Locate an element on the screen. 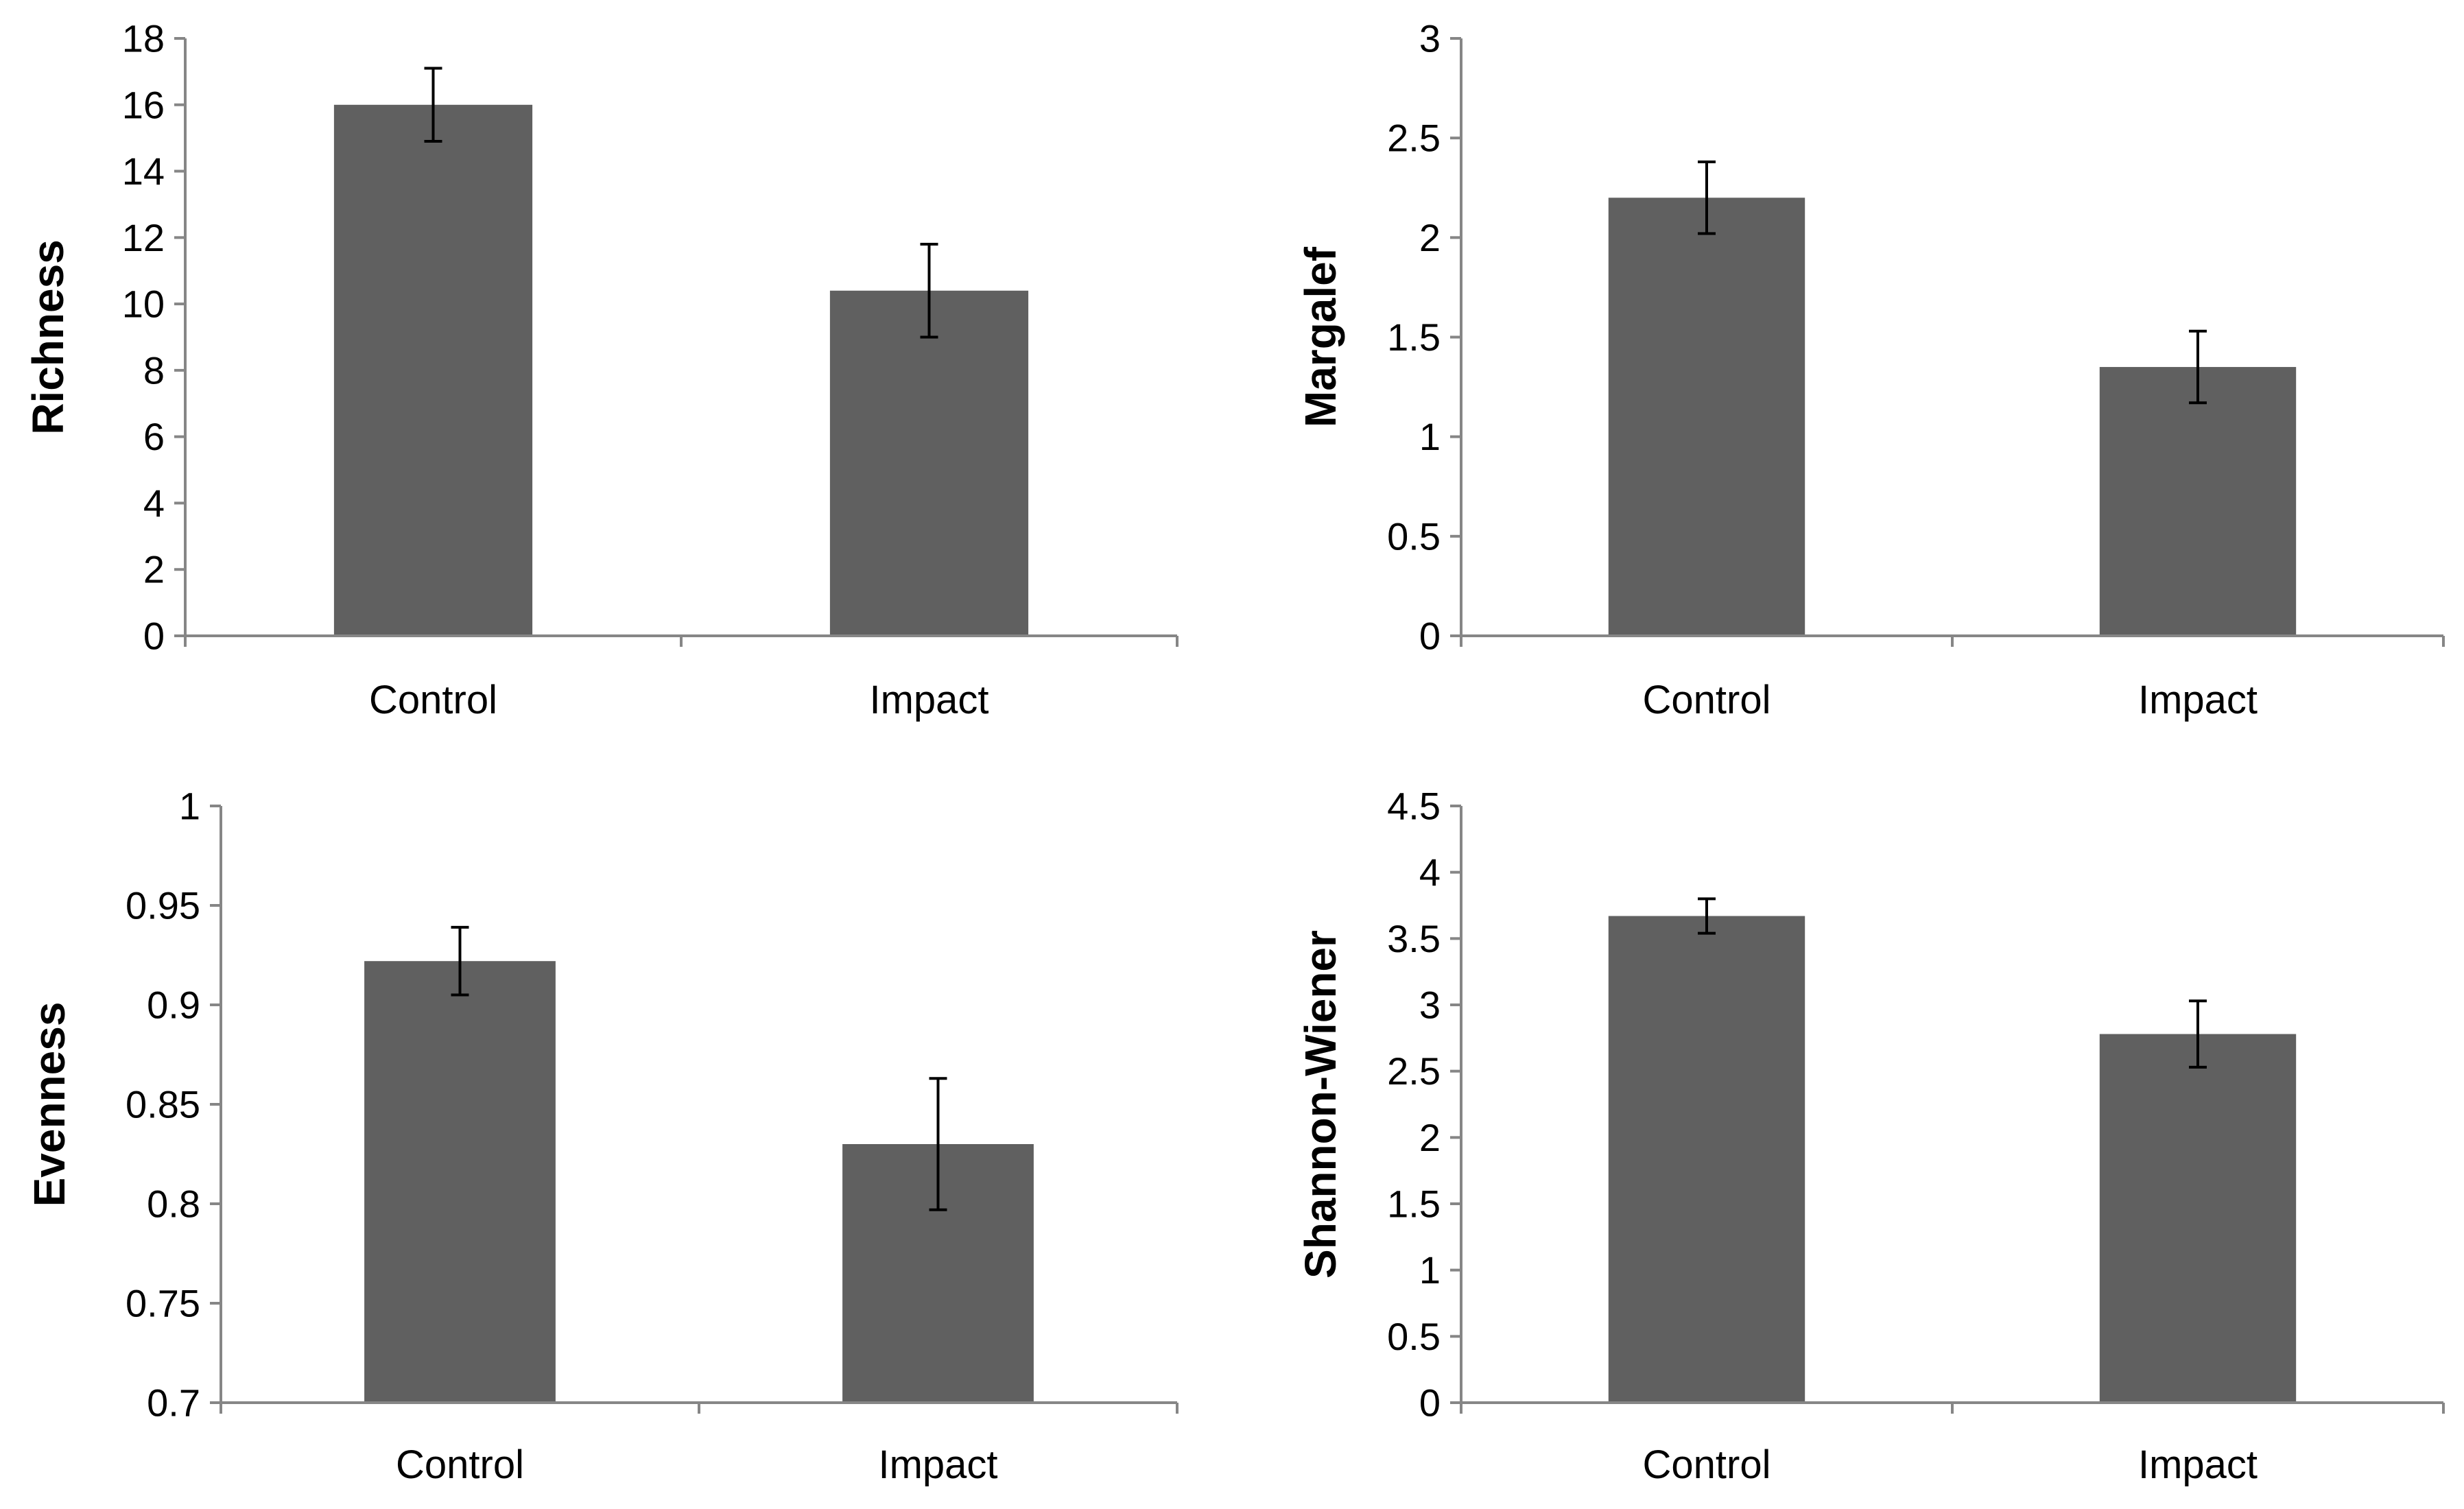  y-tick-label: 18 is located at coordinates (144, 38).